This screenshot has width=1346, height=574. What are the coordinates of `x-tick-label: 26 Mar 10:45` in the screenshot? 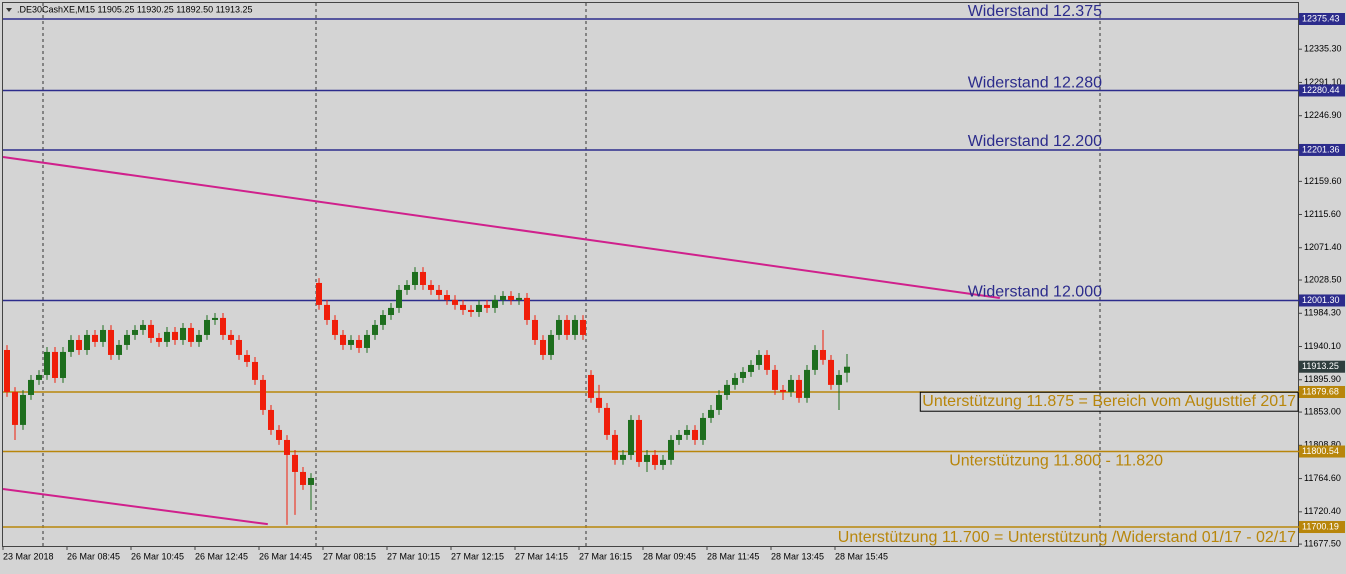 It's located at (157, 556).